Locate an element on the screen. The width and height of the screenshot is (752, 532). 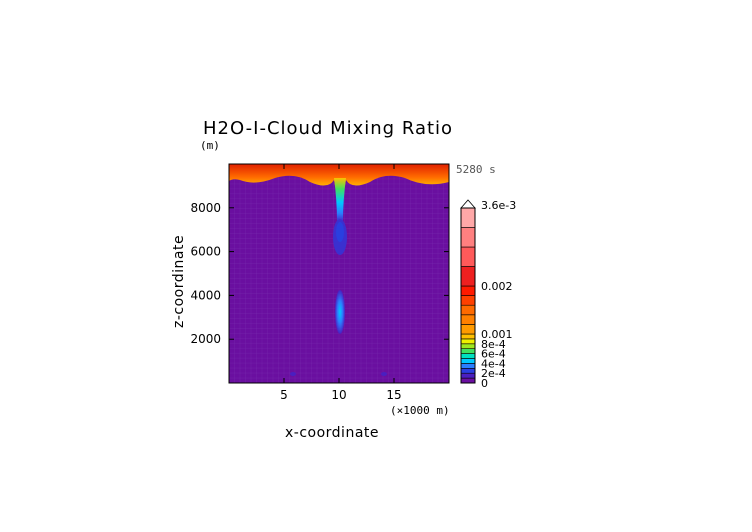
central-plume is located at coordinates (340, 200).